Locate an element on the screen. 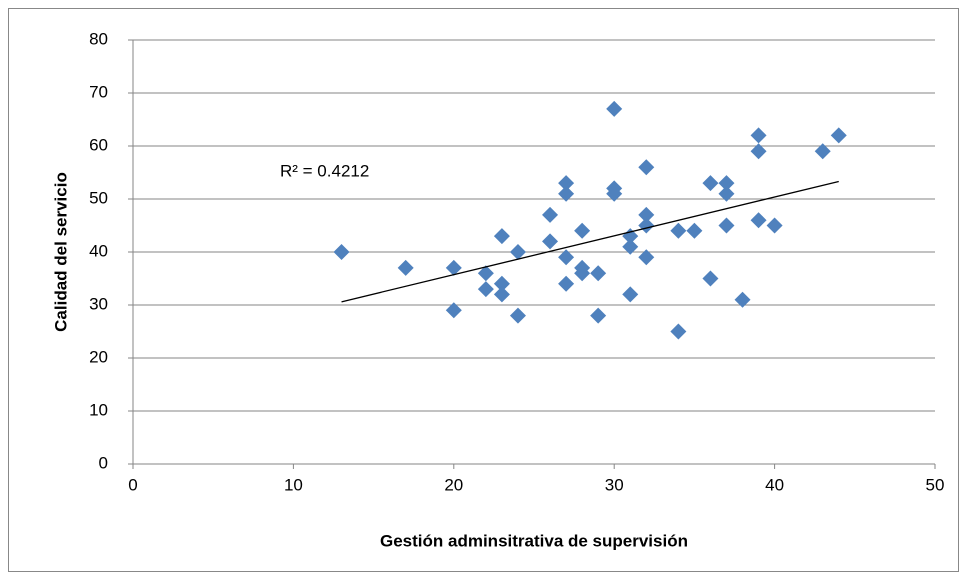  y-tick-label: 50 is located at coordinates (98, 197).